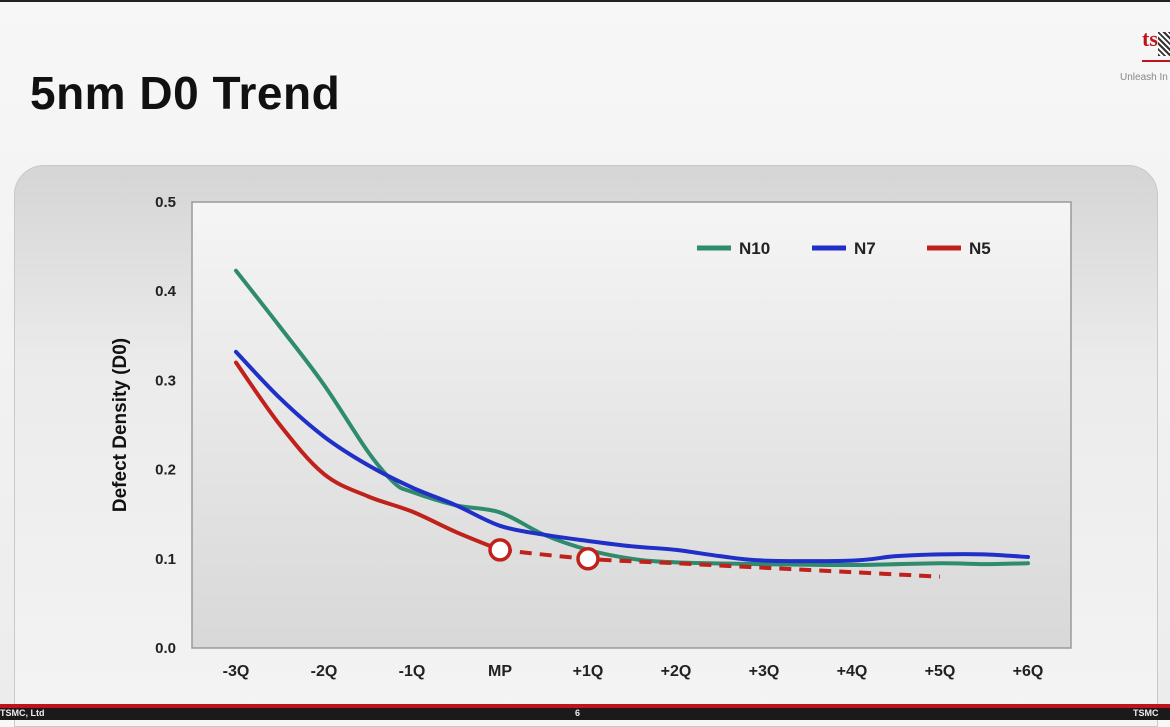 The height and width of the screenshot is (727, 1170). Describe the element at coordinates (1141, 53) in the screenshot. I see `tsmc-logo: tsm Unleash In` at that location.